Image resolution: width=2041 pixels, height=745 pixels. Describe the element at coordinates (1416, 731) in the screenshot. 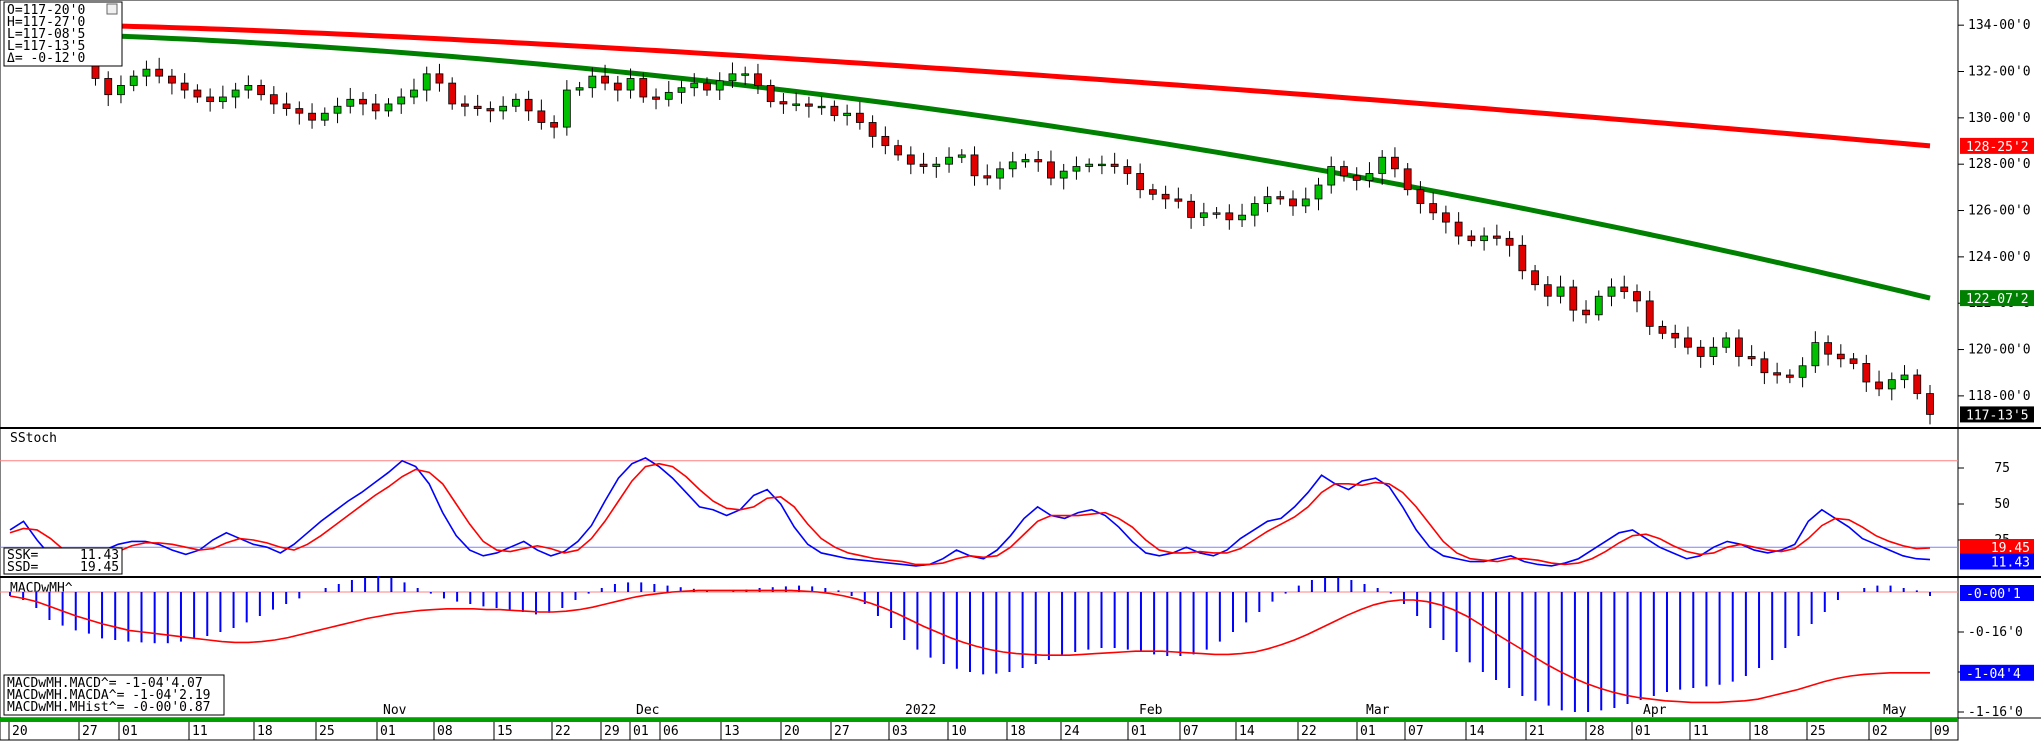

I see `x-day-label: 07` at that location.